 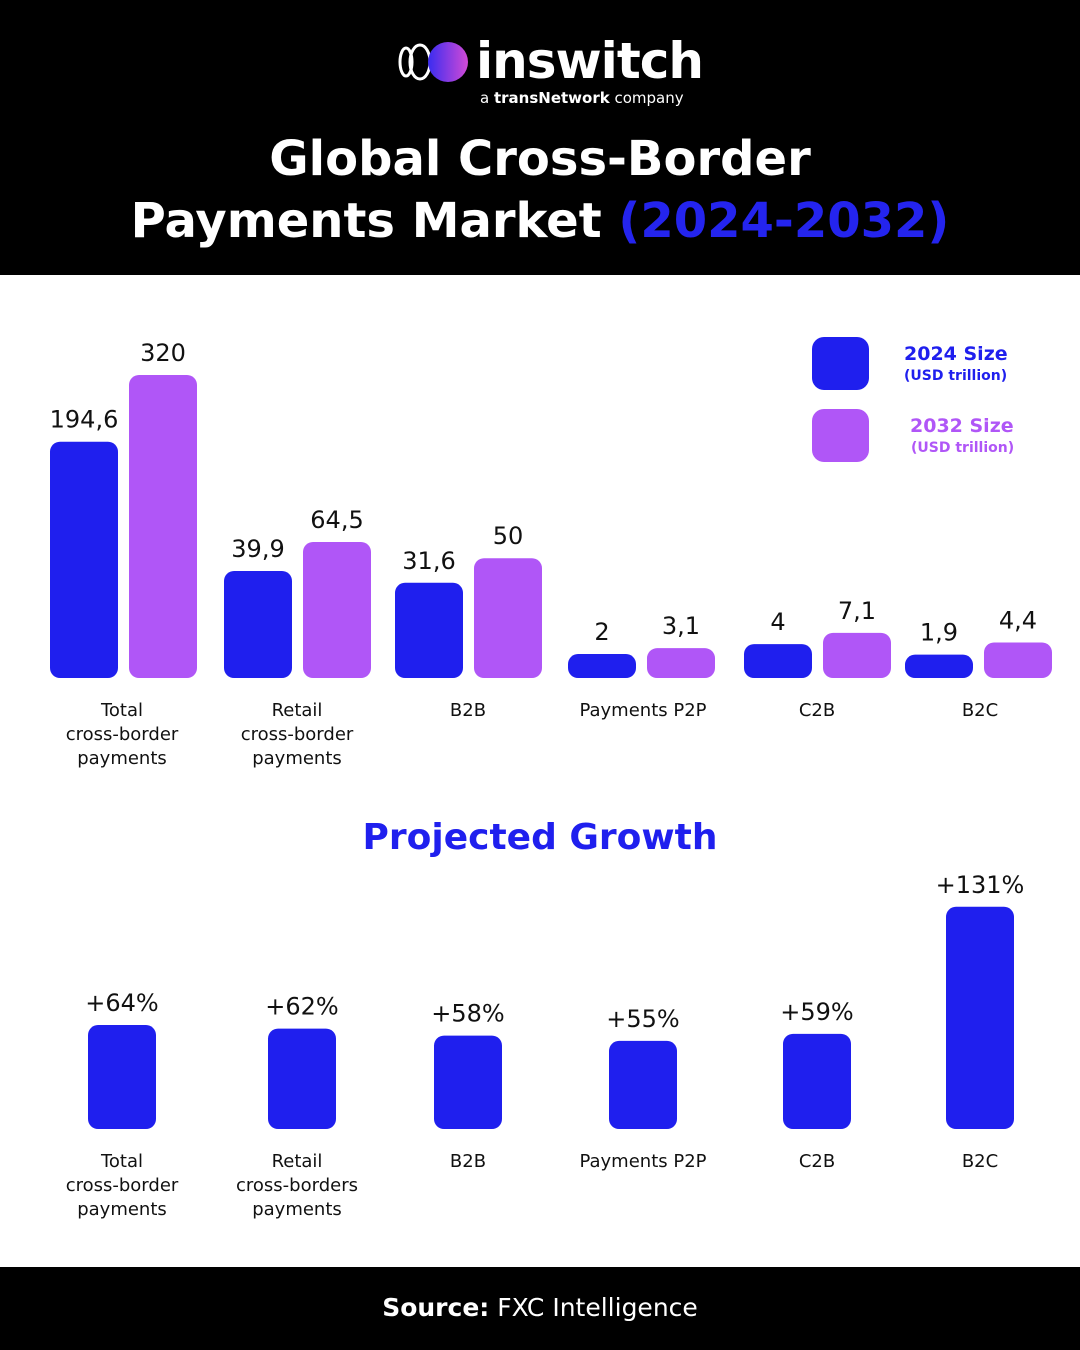 I want to click on size-value-label: 4, so click(x=777, y=622).